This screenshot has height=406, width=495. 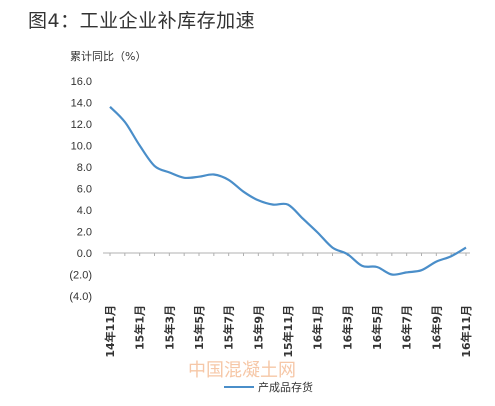 I want to click on y-tick-label: 10.0, so click(x=81, y=147).